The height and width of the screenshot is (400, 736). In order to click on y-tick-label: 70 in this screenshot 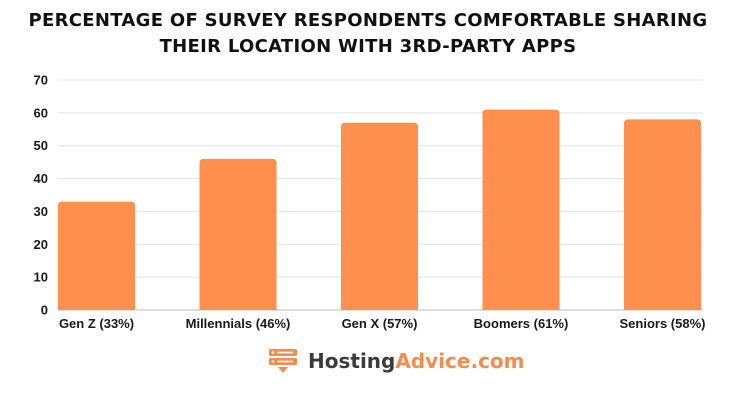, I will do `click(41, 80)`.